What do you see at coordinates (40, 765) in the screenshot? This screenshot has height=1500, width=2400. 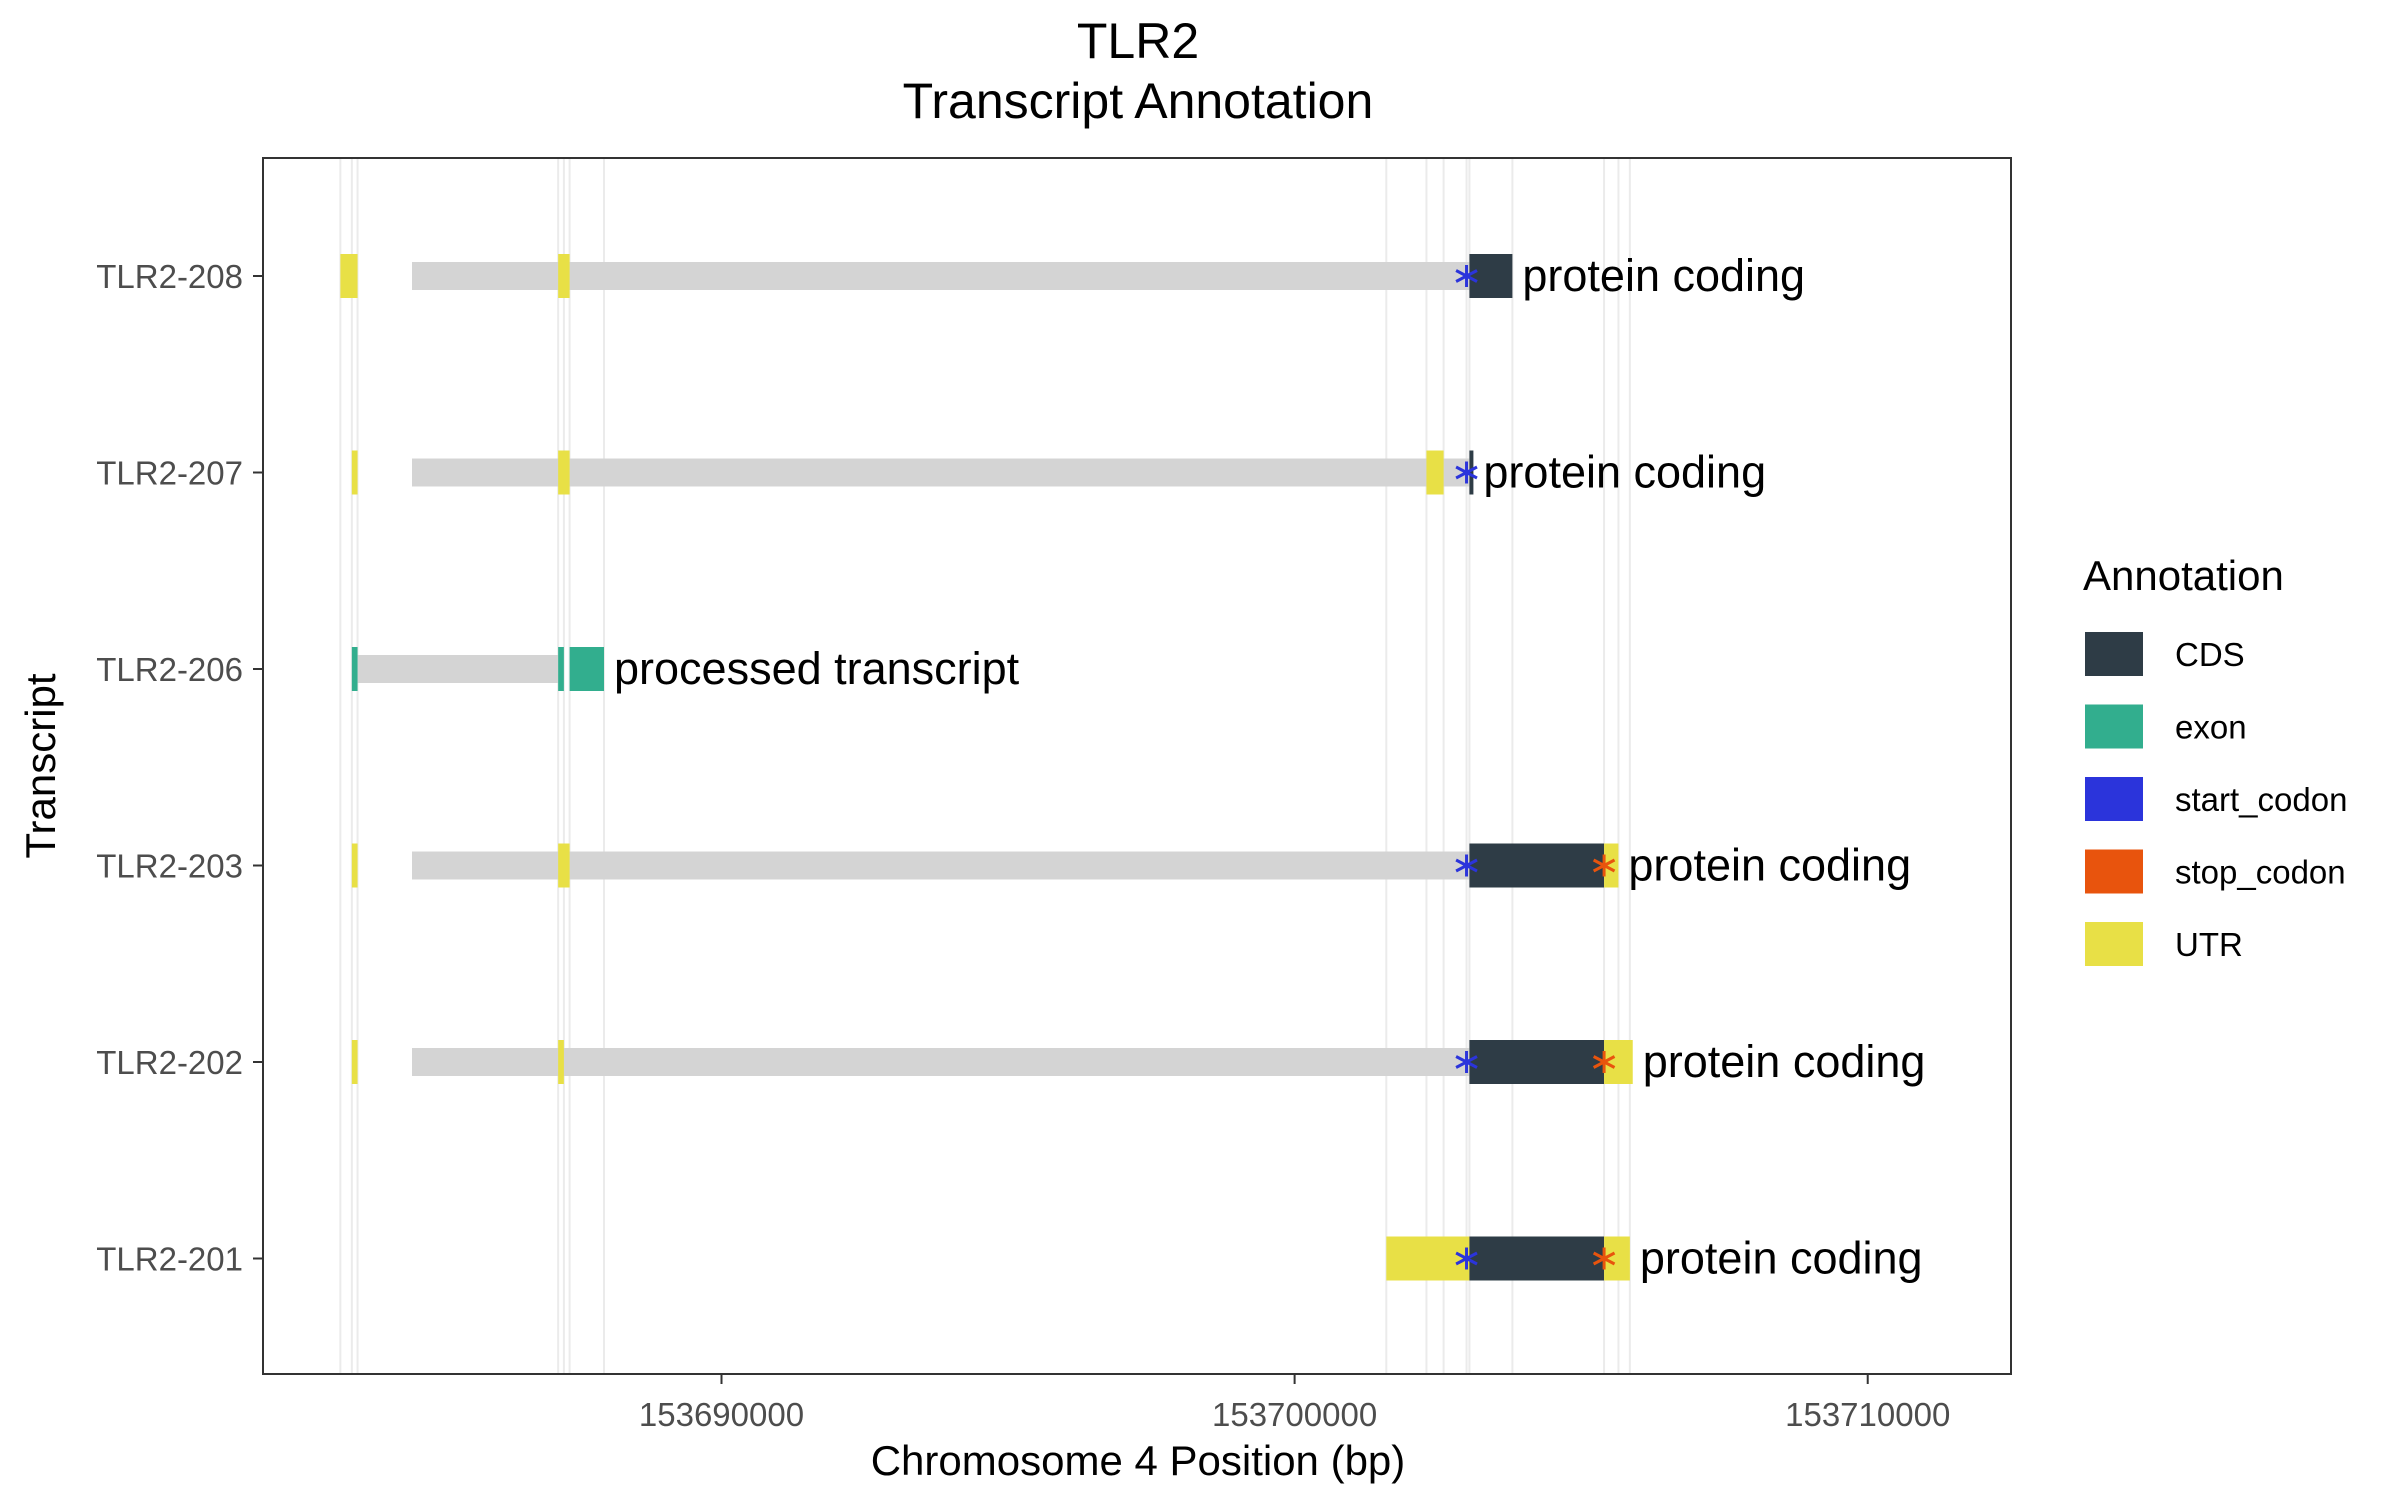 I see `y-axis-title: Transcript` at bounding box center [40, 765].